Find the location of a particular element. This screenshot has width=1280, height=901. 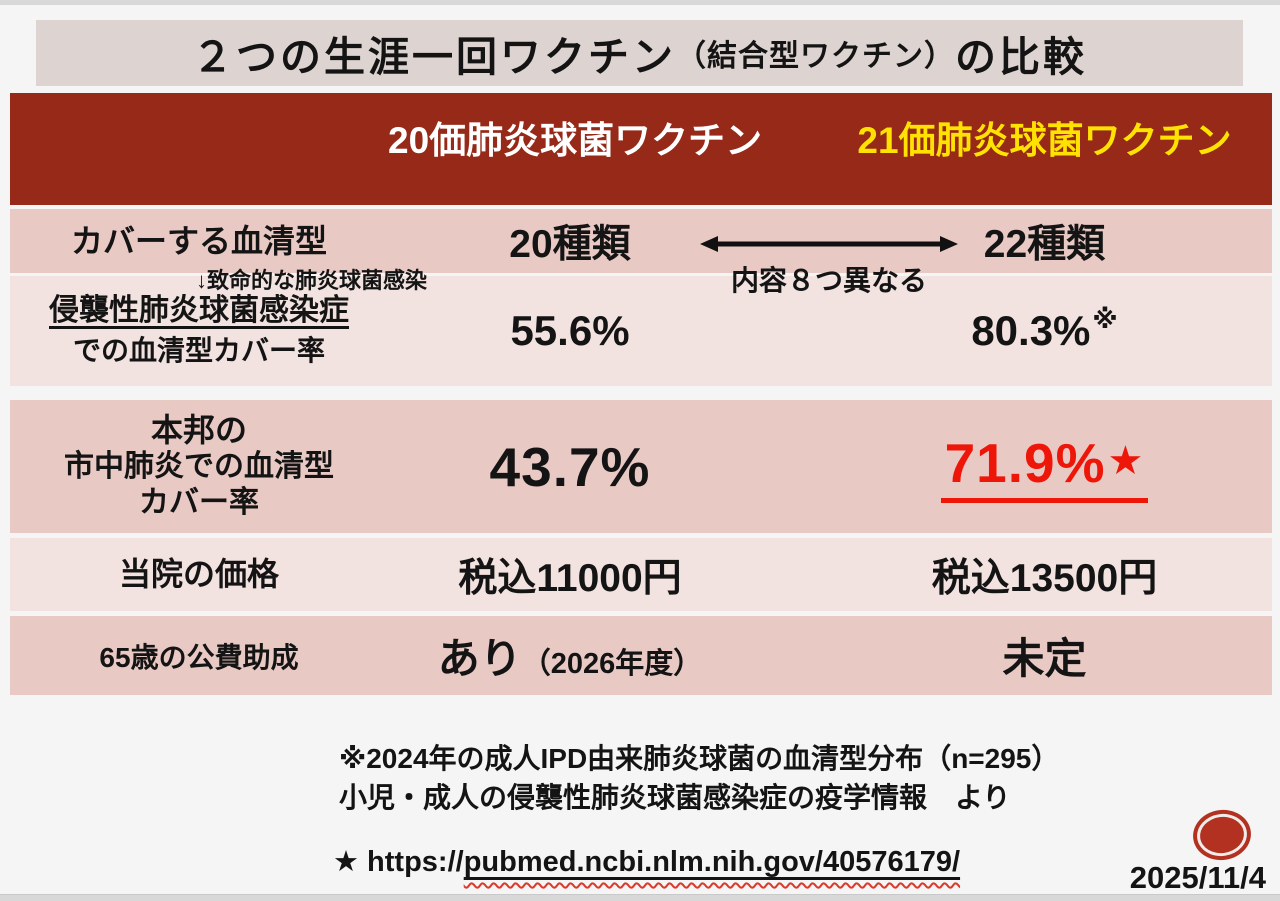

arrow-note: 内容８つ異なる is located at coordinates (828, 280).